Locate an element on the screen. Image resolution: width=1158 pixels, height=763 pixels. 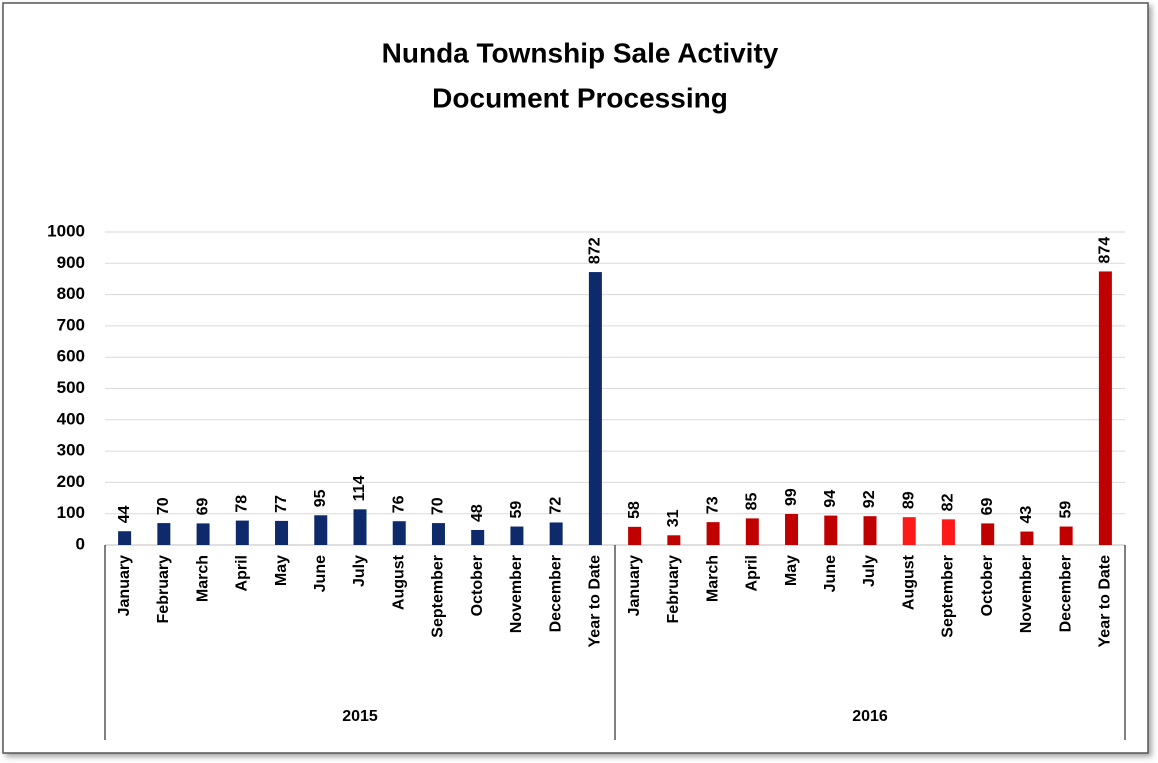
value-label: 58 is located at coordinates (634, 510).